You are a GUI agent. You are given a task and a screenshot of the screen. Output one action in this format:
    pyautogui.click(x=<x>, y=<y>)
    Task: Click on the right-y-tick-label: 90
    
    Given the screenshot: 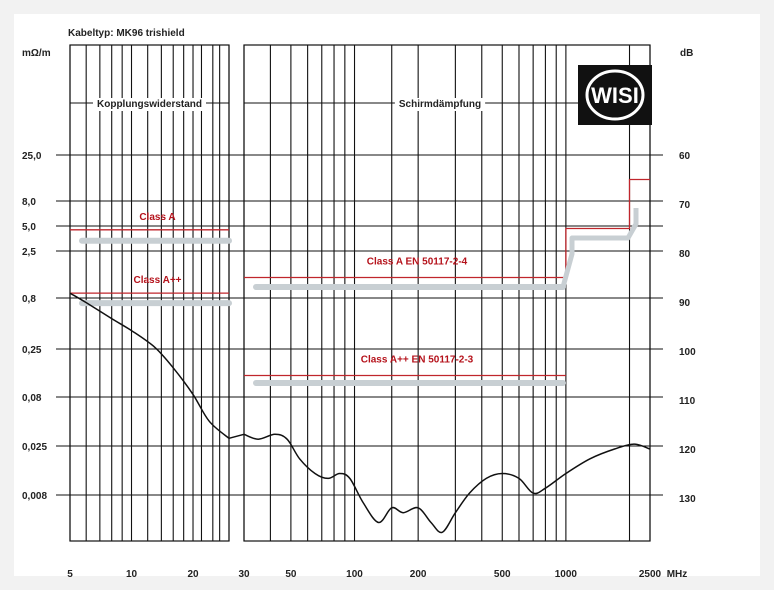 What is the action you would take?
    pyautogui.click(x=685, y=303)
    